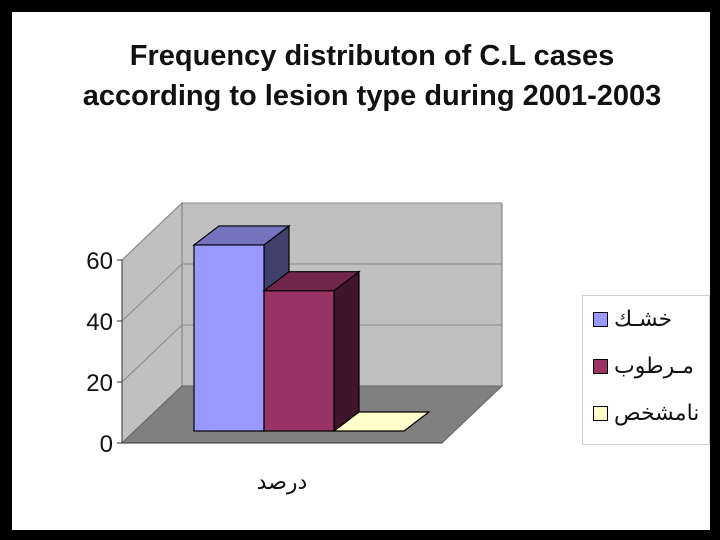  What do you see at coordinates (99, 322) in the screenshot?
I see `y-tick-label: 40` at bounding box center [99, 322].